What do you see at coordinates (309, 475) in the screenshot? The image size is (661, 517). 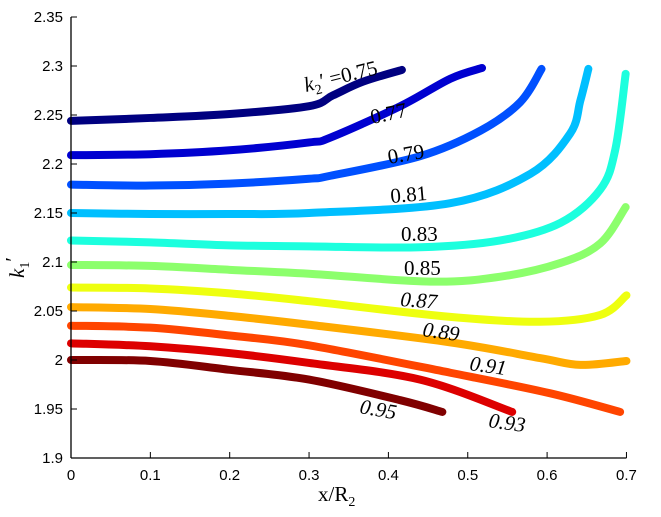 I see `x-tick-label: 0.3` at bounding box center [309, 475].